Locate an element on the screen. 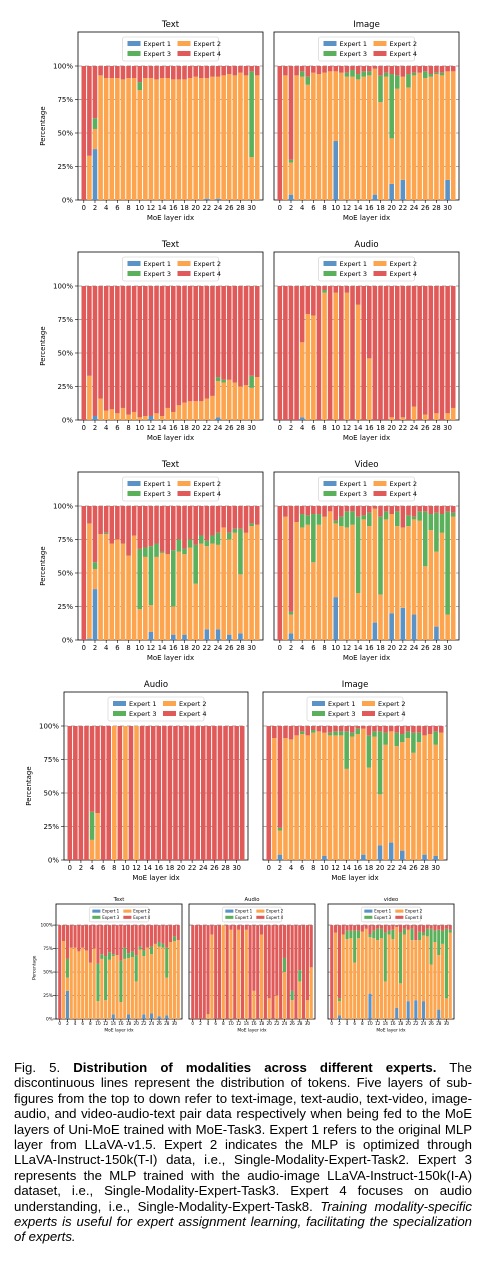  x-tick-label: 24 is located at coordinates (218, 208).